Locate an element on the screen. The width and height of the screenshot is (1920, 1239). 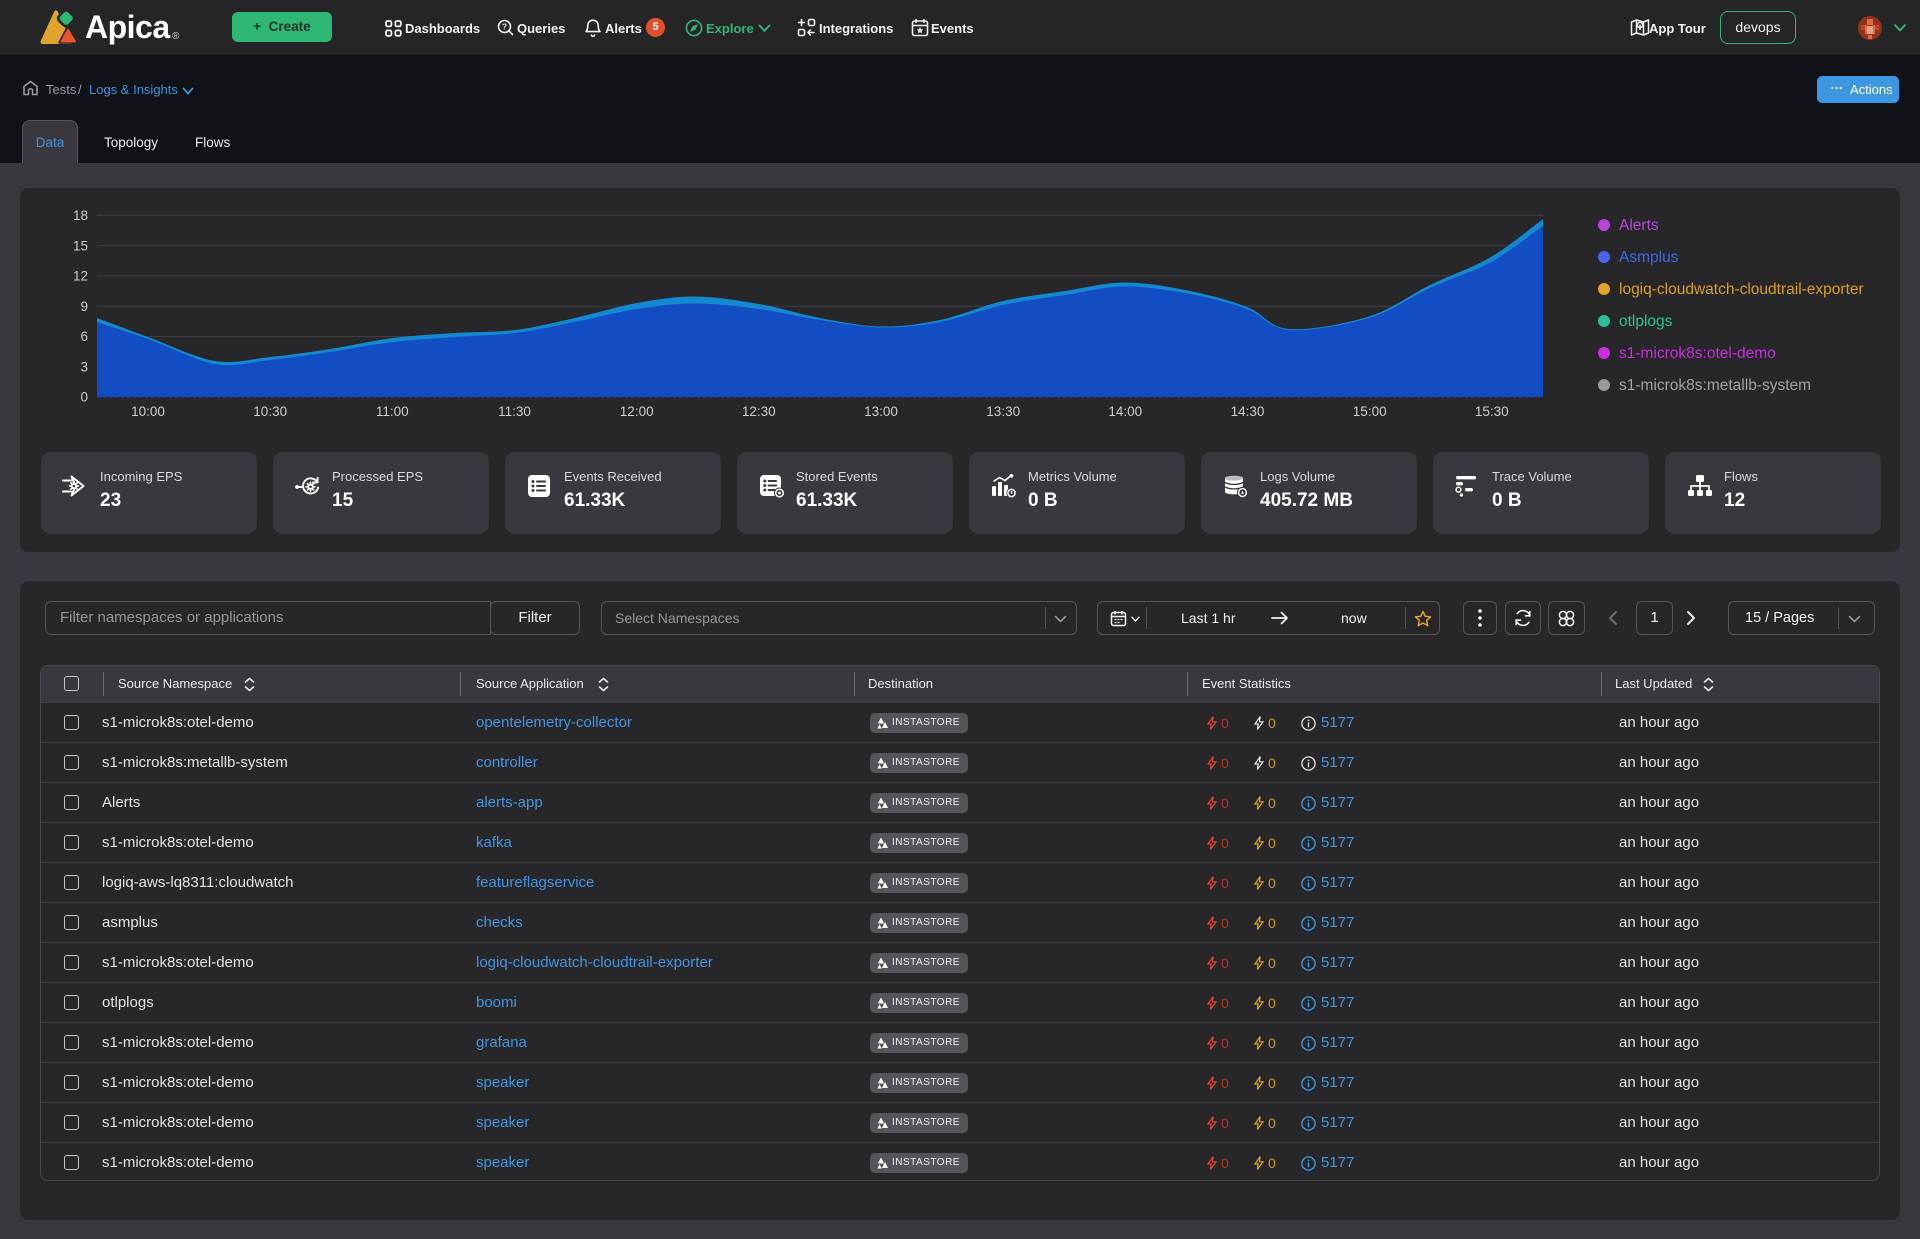
svg-text: 3 is located at coordinates (84, 367).